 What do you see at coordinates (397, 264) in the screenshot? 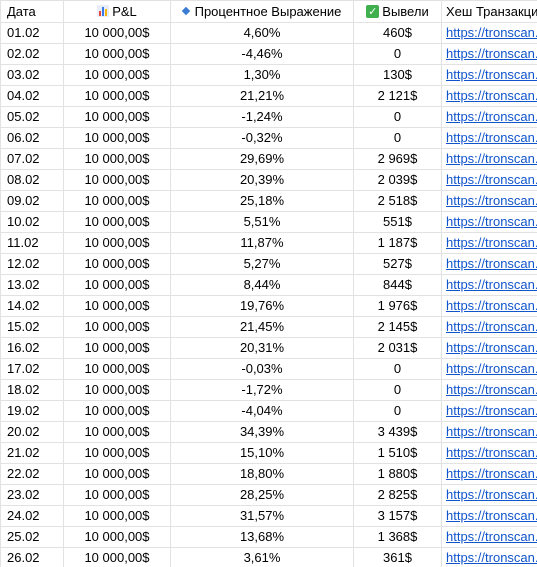
I see `withdrawn-cell: 527$` at bounding box center [397, 264].